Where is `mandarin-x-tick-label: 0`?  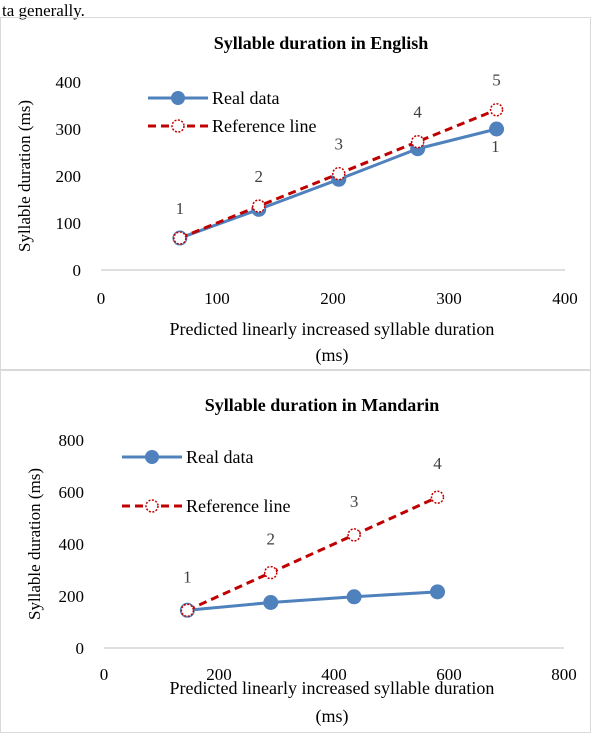
mandarin-x-tick-label: 0 is located at coordinates (104, 674).